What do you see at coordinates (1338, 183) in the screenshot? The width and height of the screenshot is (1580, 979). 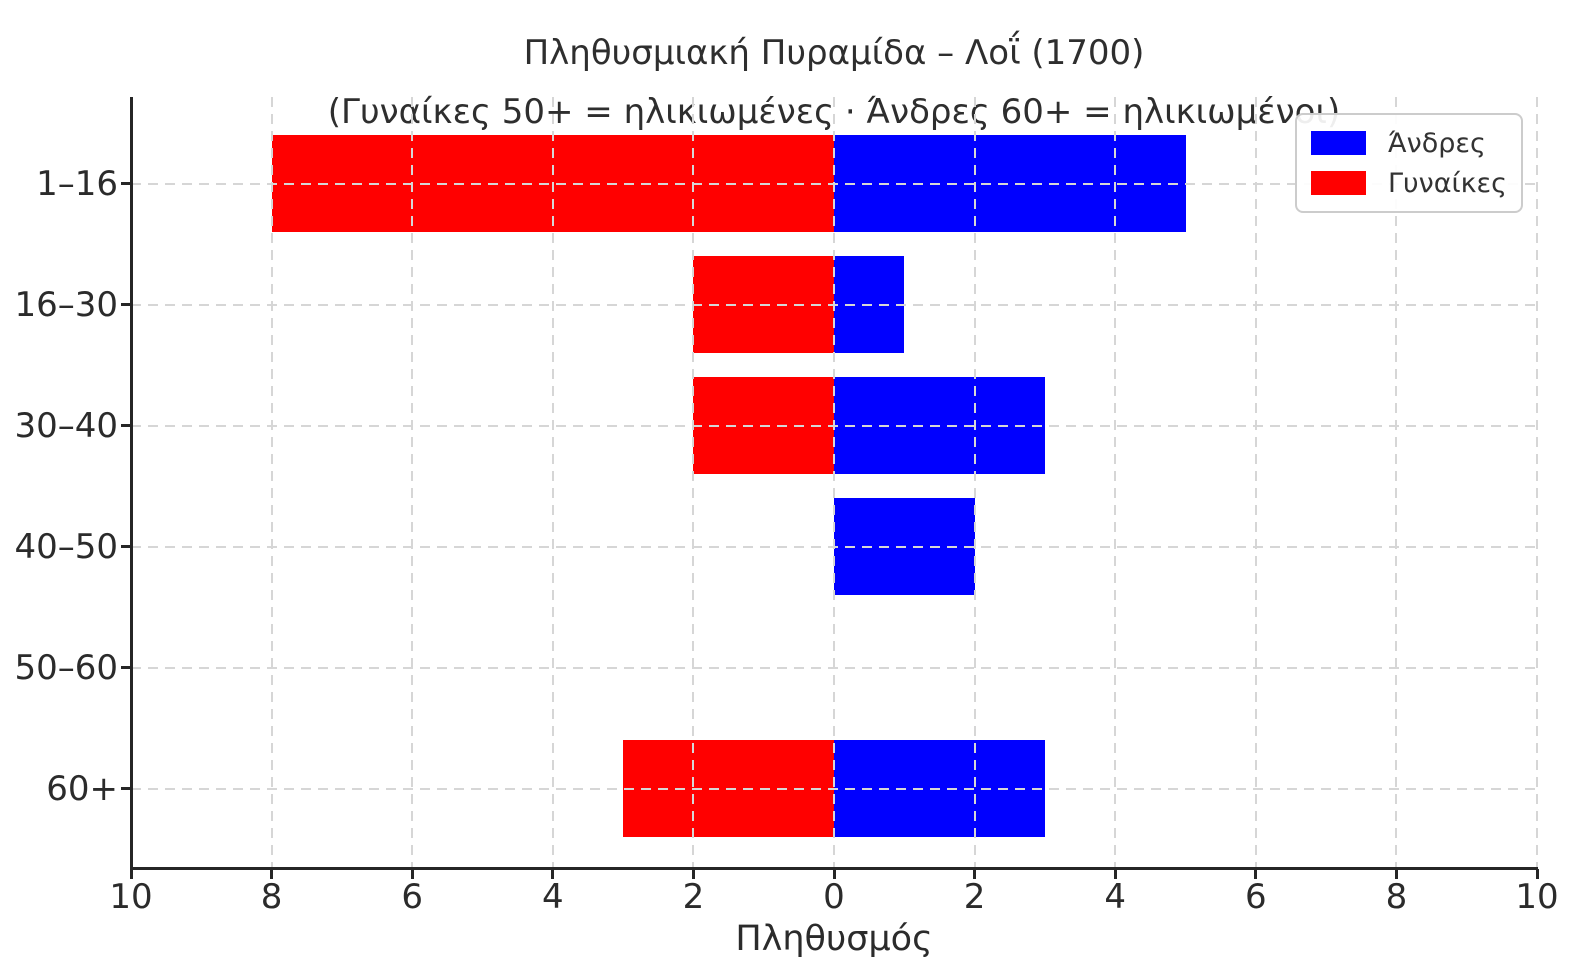 I see `legend-swatch-women` at bounding box center [1338, 183].